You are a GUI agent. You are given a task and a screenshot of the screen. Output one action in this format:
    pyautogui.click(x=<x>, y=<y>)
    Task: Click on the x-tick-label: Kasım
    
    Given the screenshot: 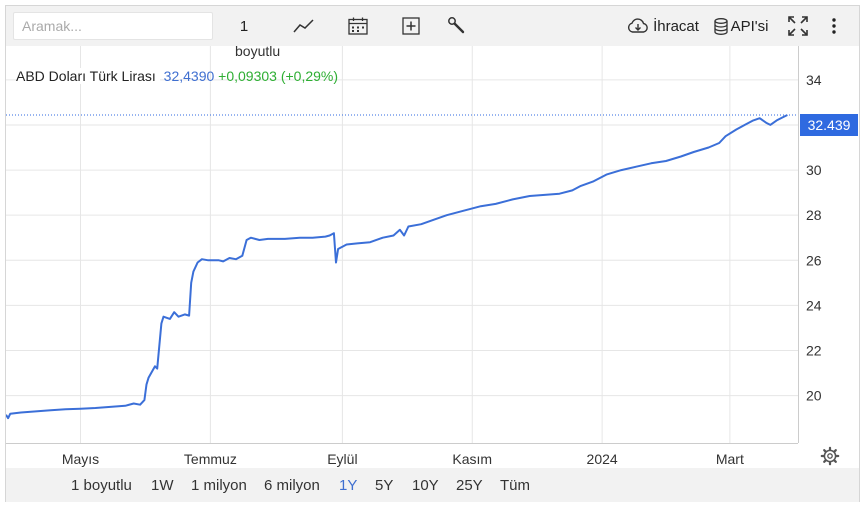 What is the action you would take?
    pyautogui.click(x=472, y=459)
    